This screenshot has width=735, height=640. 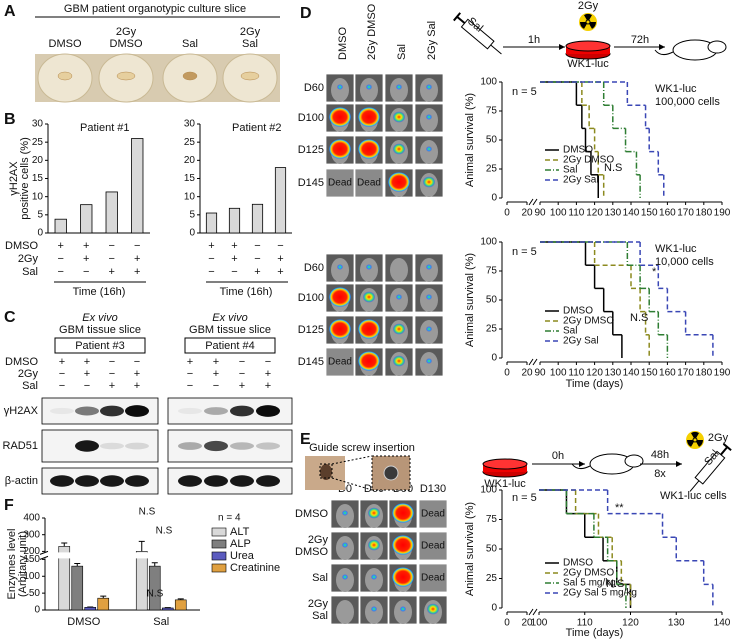 I want to click on x-tick-label: 0, so click(x=507, y=373).